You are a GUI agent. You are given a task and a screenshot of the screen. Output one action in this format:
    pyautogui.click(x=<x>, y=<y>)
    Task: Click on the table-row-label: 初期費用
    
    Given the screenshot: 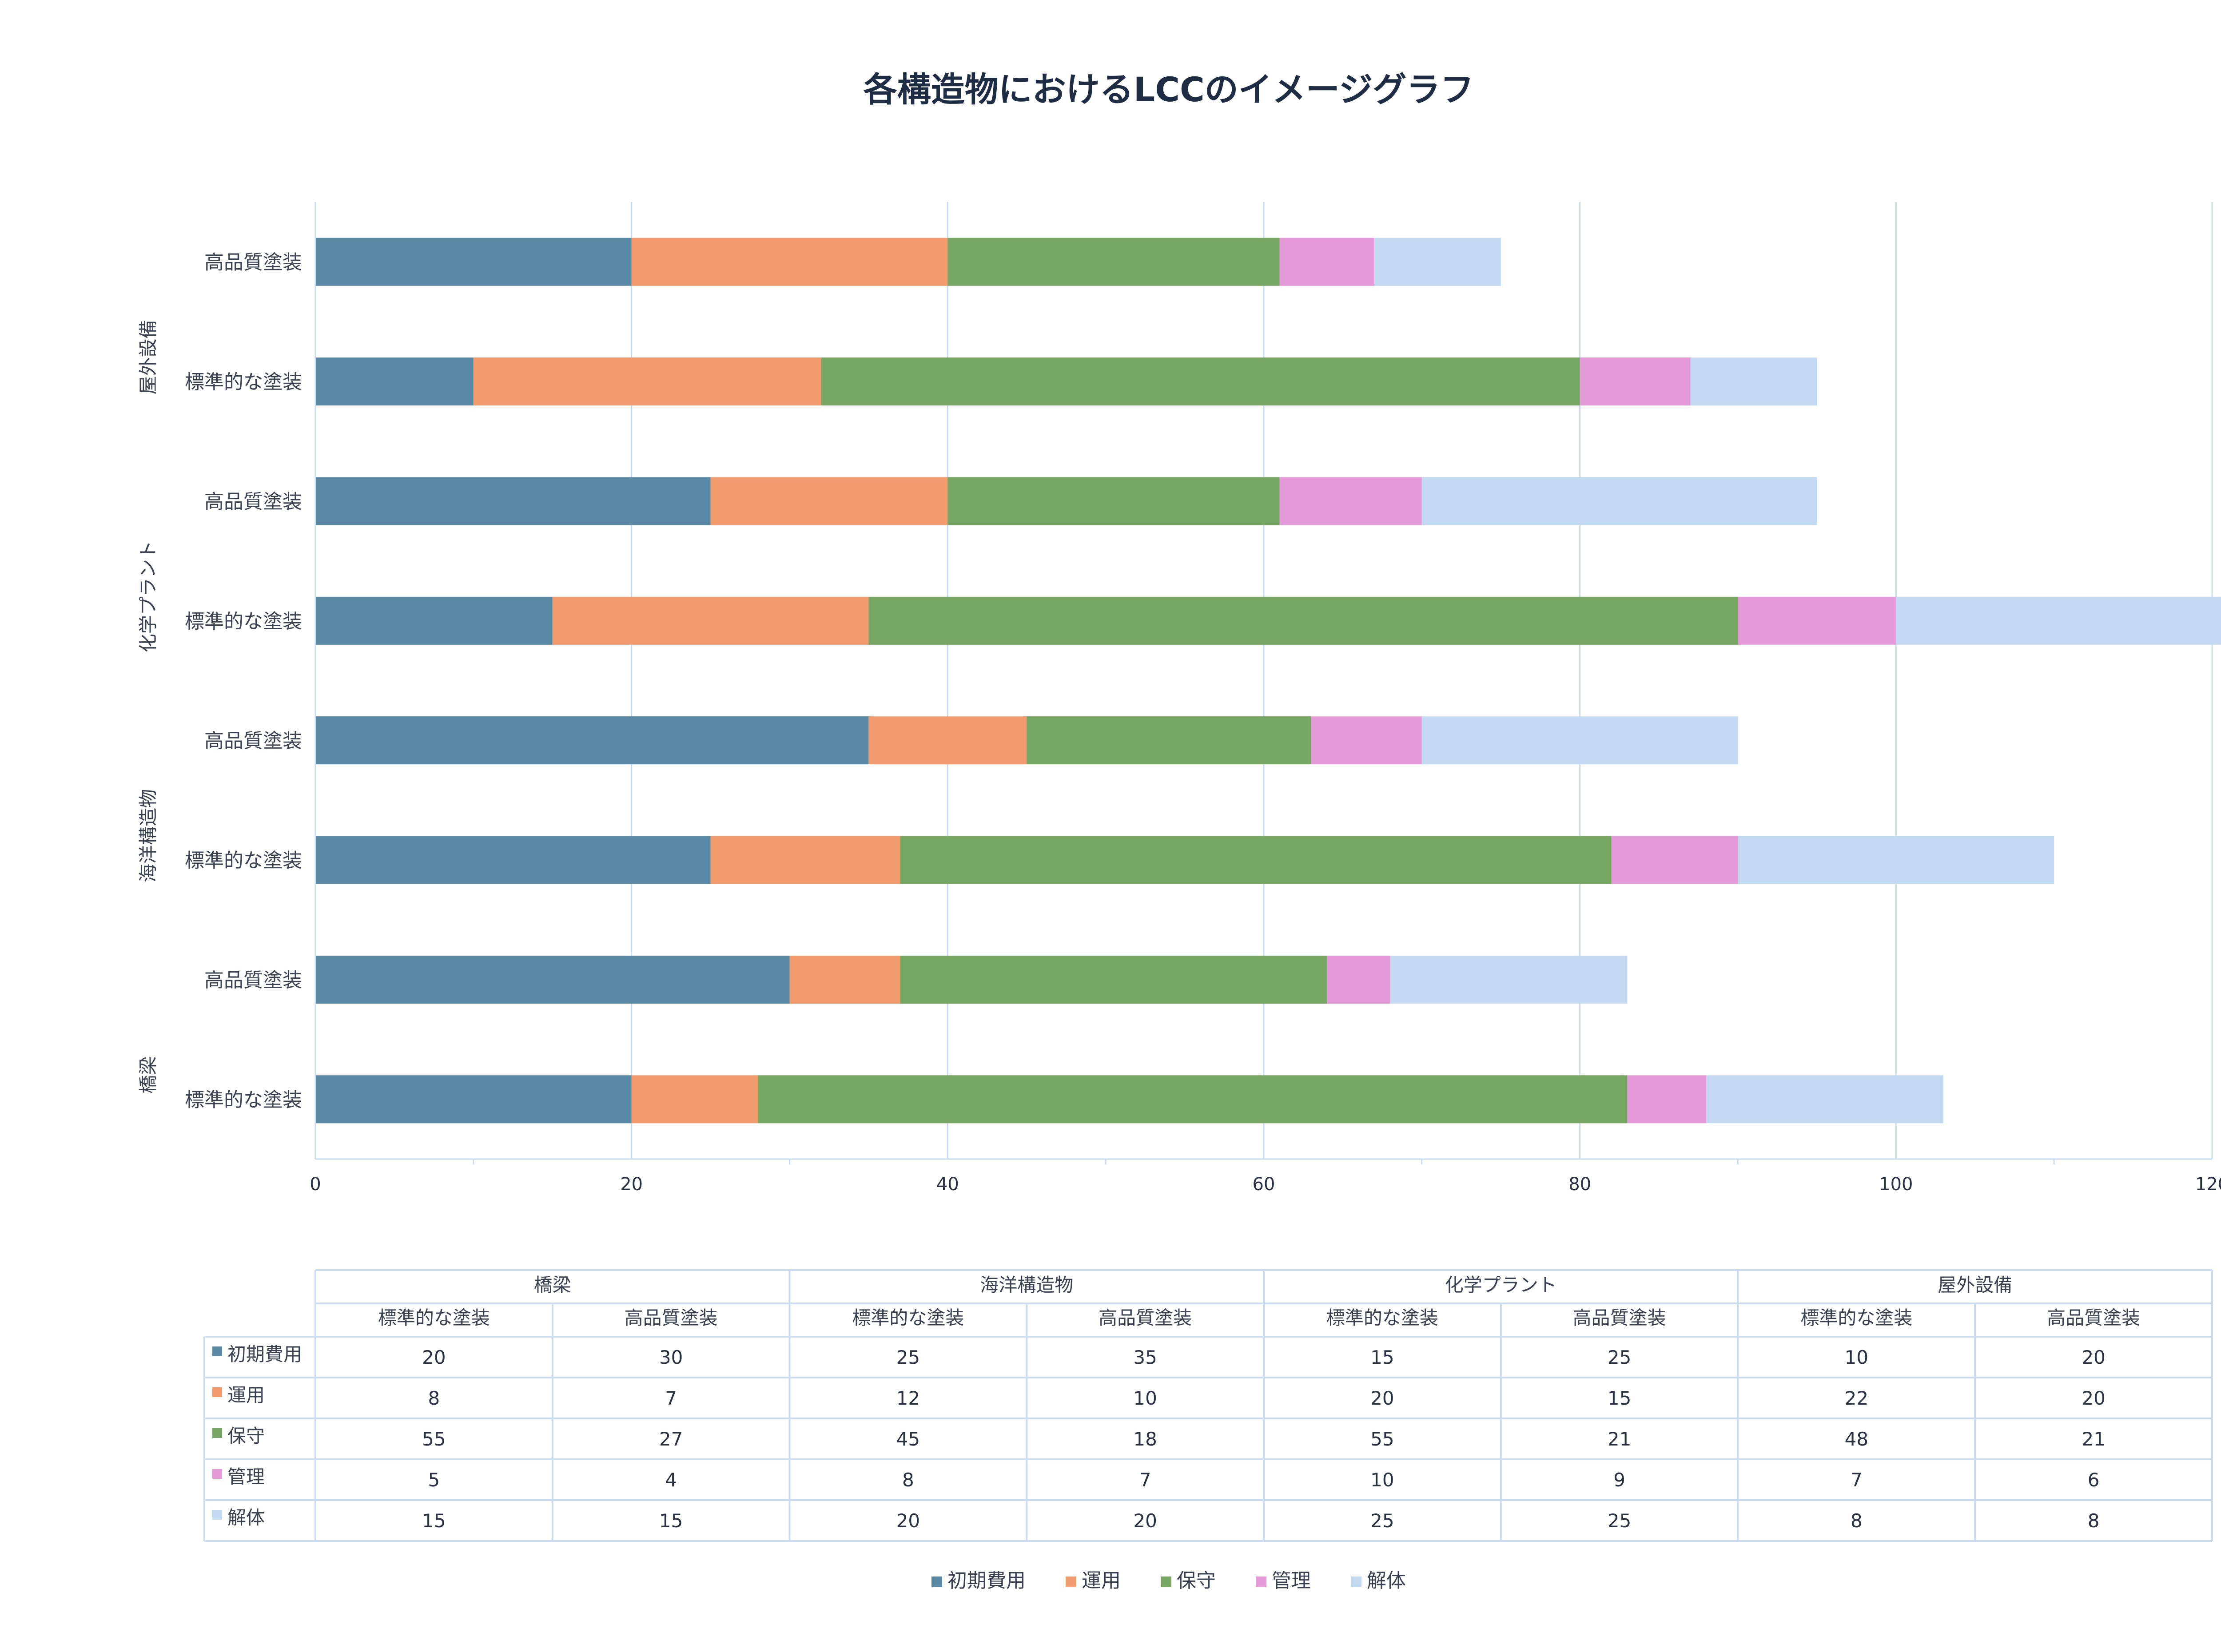 What is the action you would take?
    pyautogui.click(x=264, y=1354)
    